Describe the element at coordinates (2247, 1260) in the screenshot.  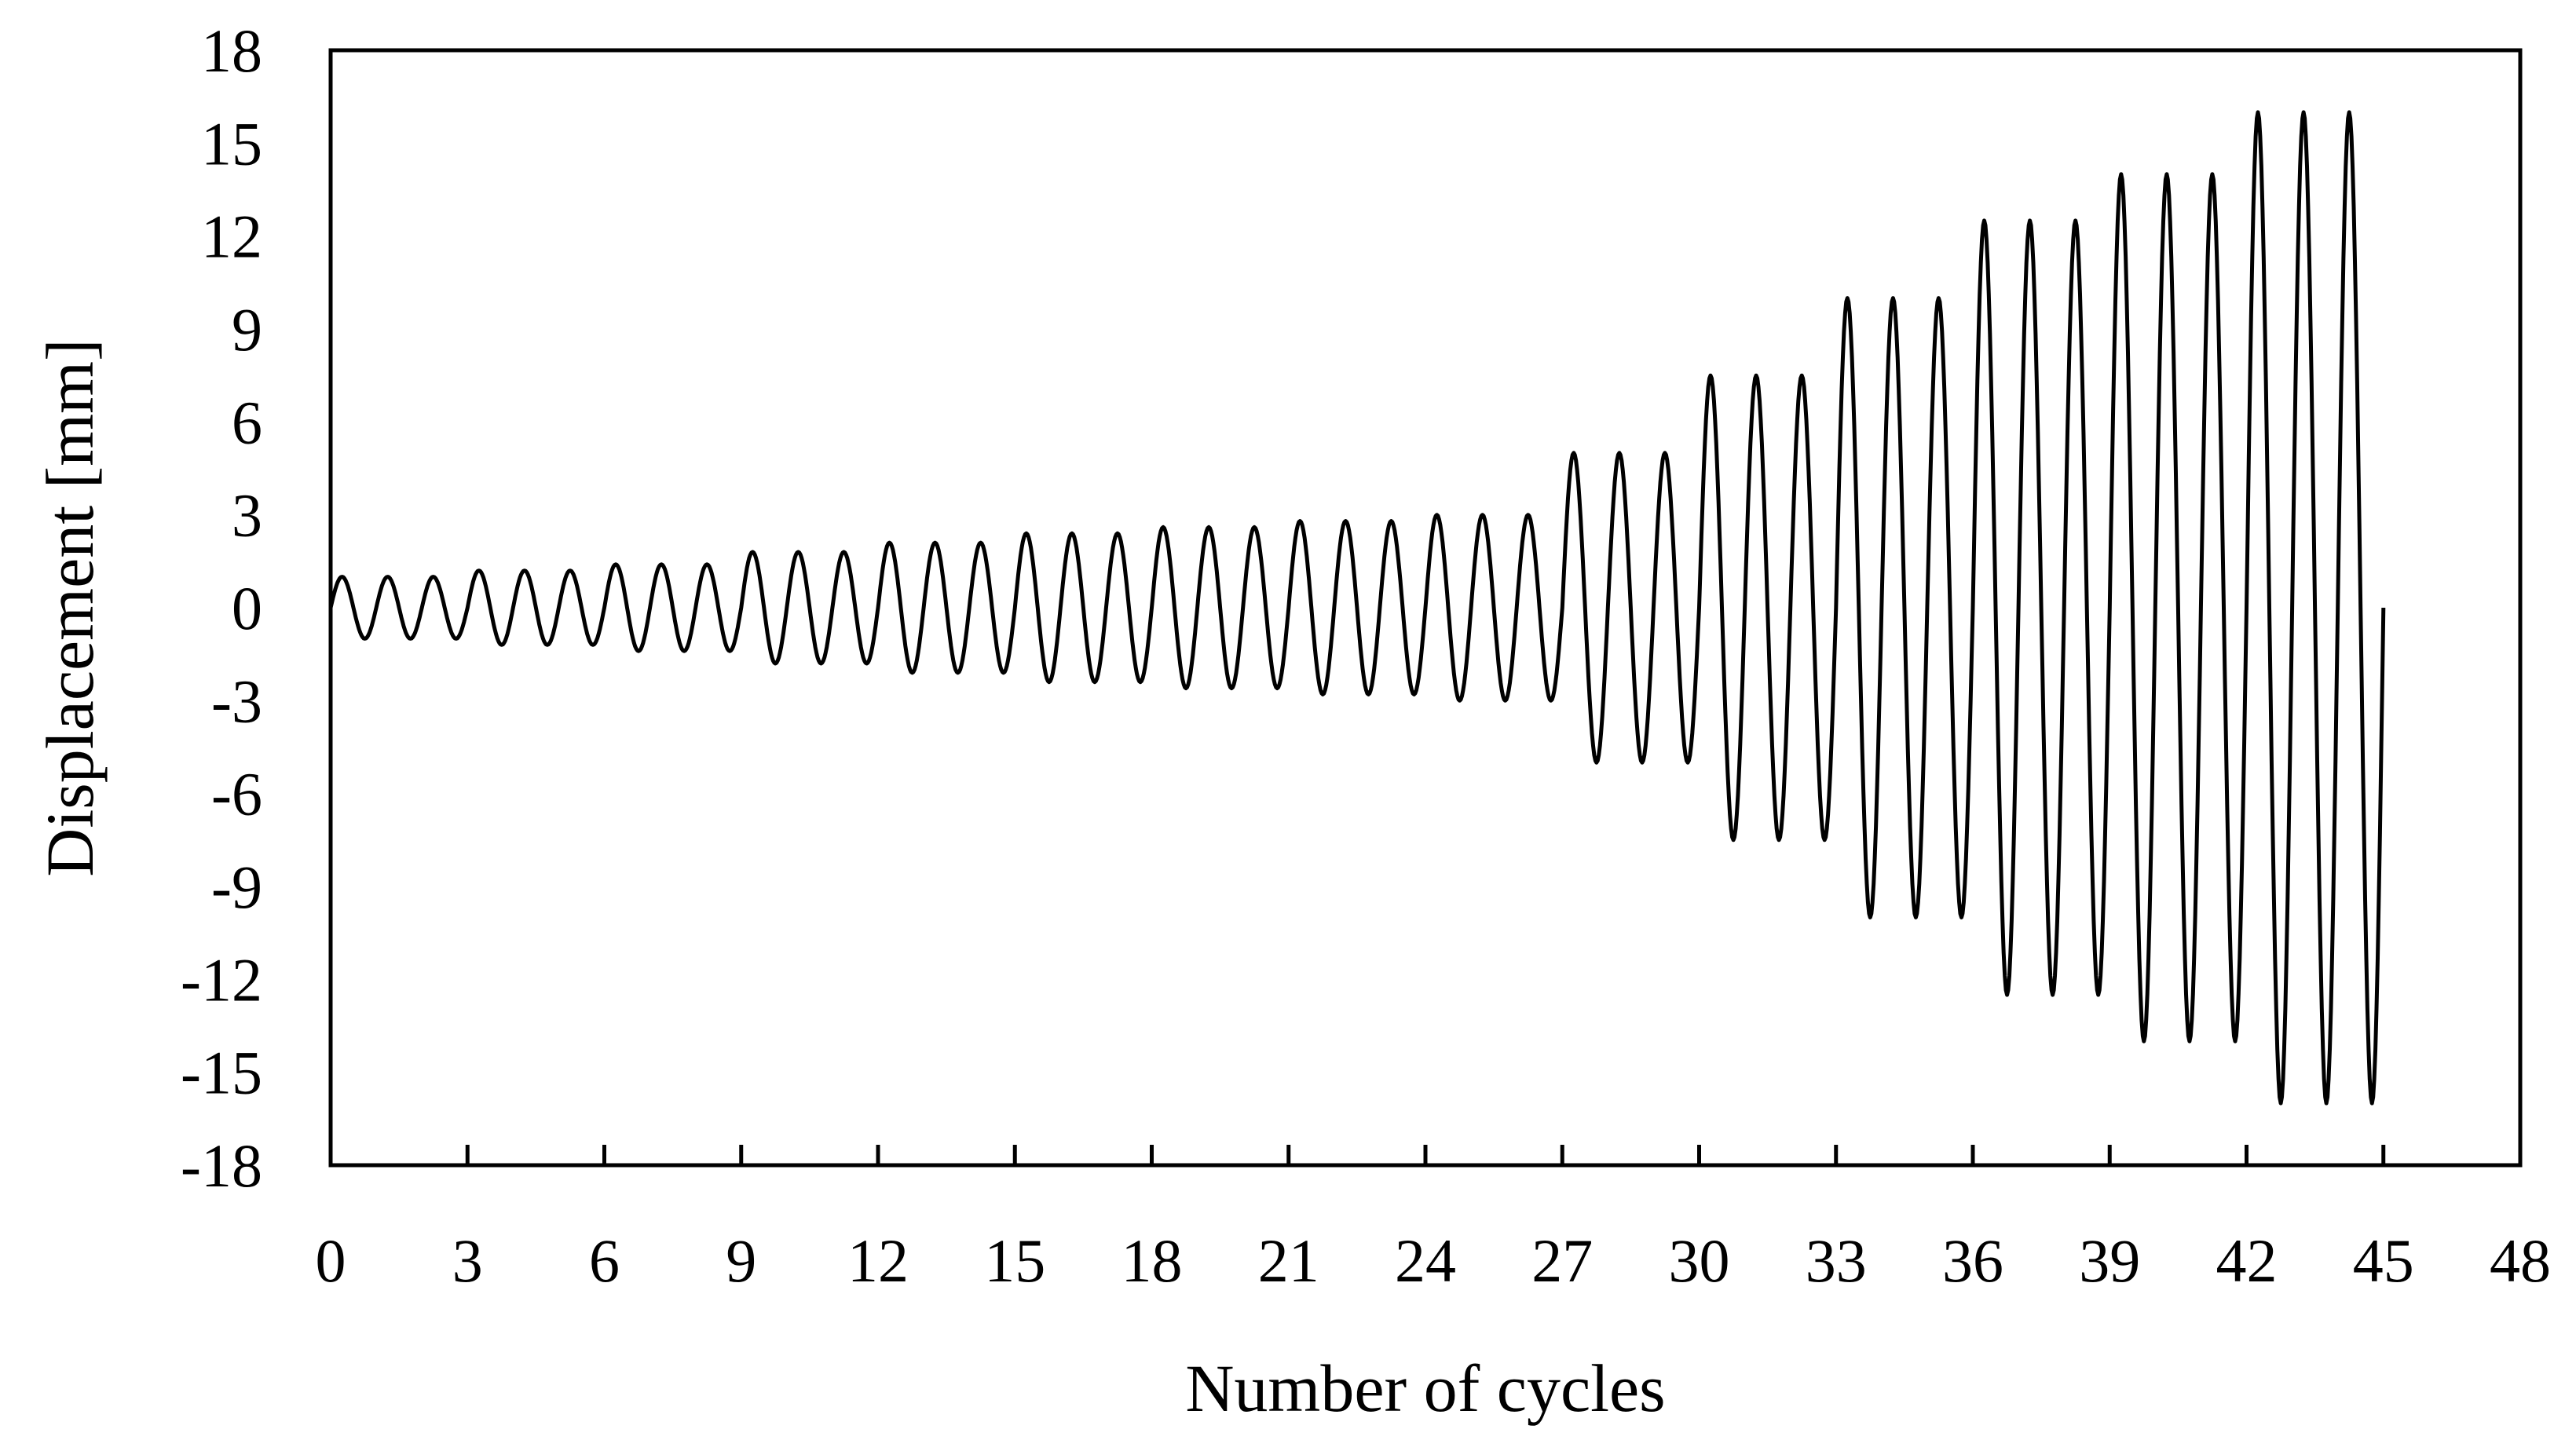
I see `x-tick-label: 42` at that location.